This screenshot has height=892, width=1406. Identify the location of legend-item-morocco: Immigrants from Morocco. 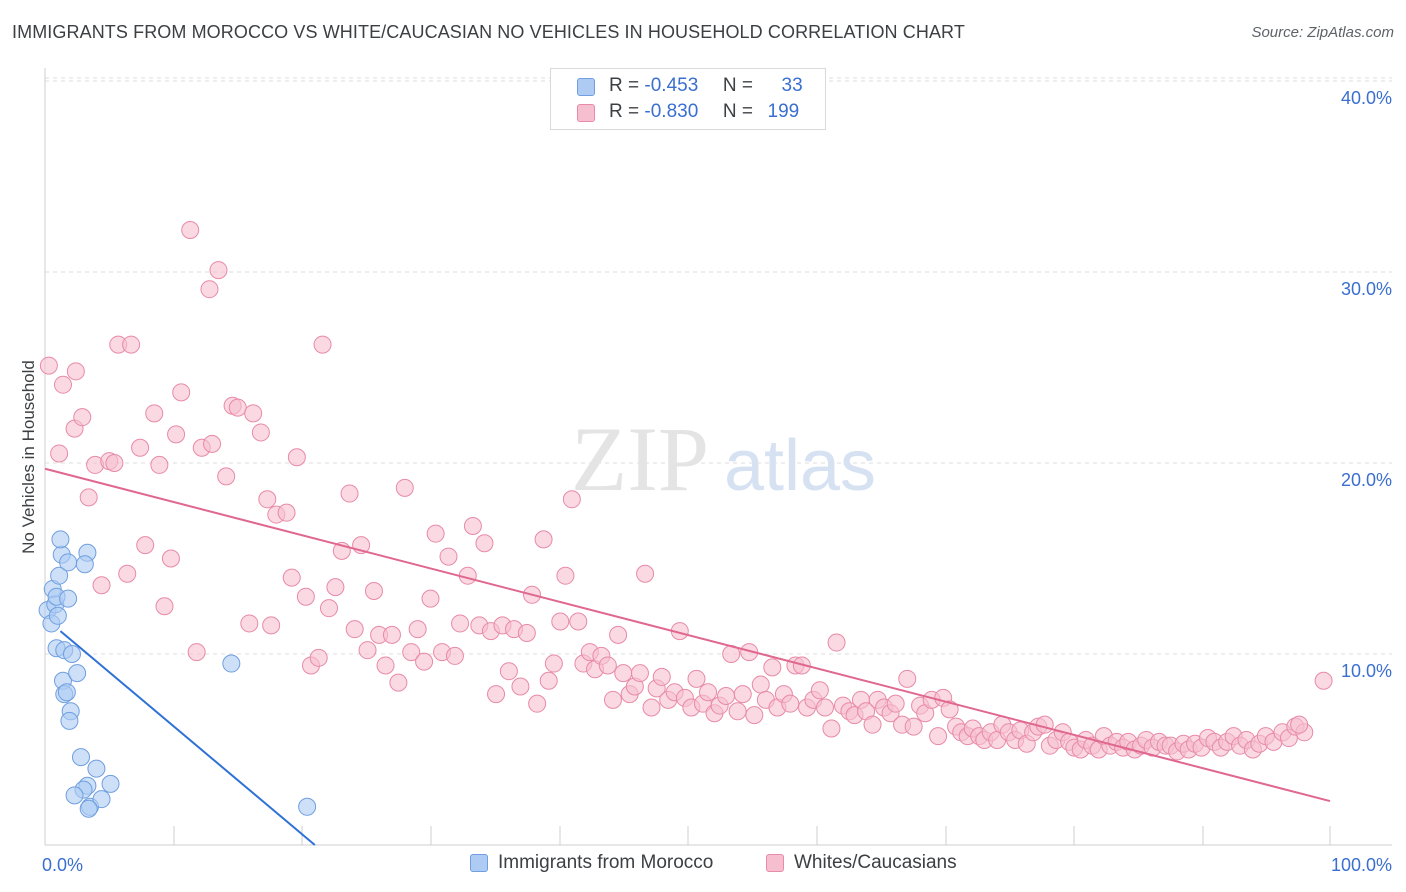
(591, 863).